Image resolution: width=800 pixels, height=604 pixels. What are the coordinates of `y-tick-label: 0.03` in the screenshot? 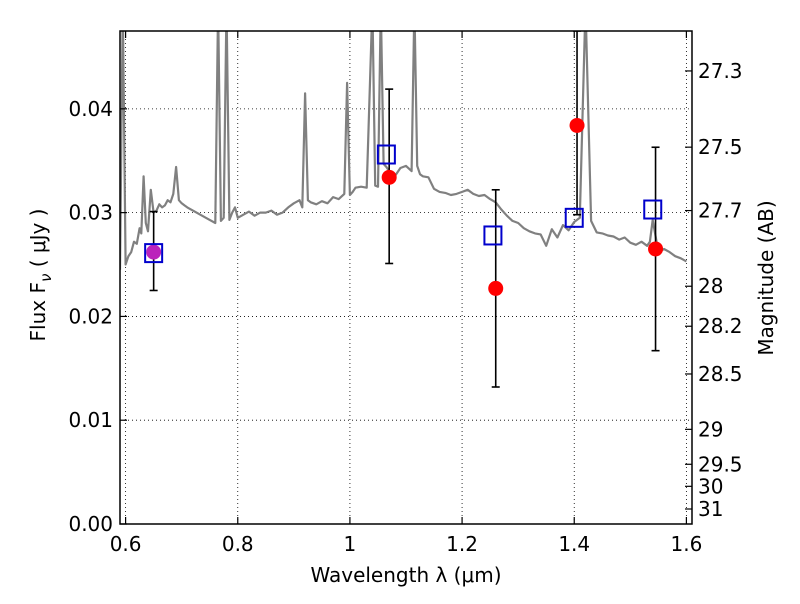 It's located at (90, 213).